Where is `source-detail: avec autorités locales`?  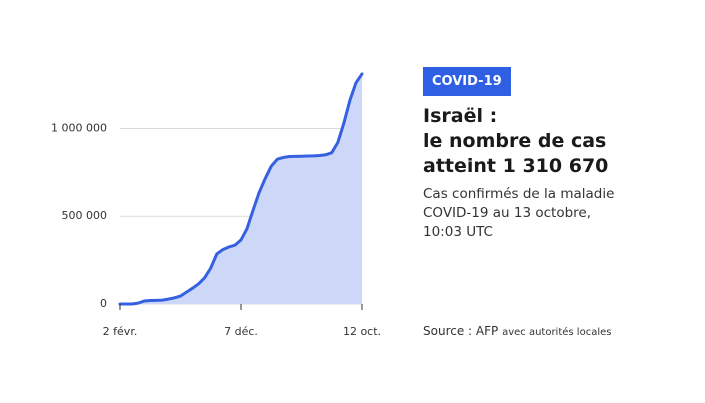 source-detail: avec autorités locales is located at coordinates (557, 332).